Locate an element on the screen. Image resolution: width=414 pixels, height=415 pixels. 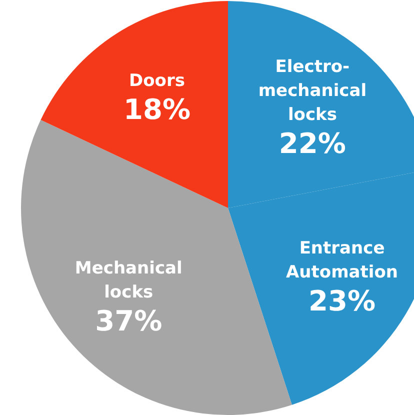
slice-label: Entrance Automation is located at coordinates (342, 260).